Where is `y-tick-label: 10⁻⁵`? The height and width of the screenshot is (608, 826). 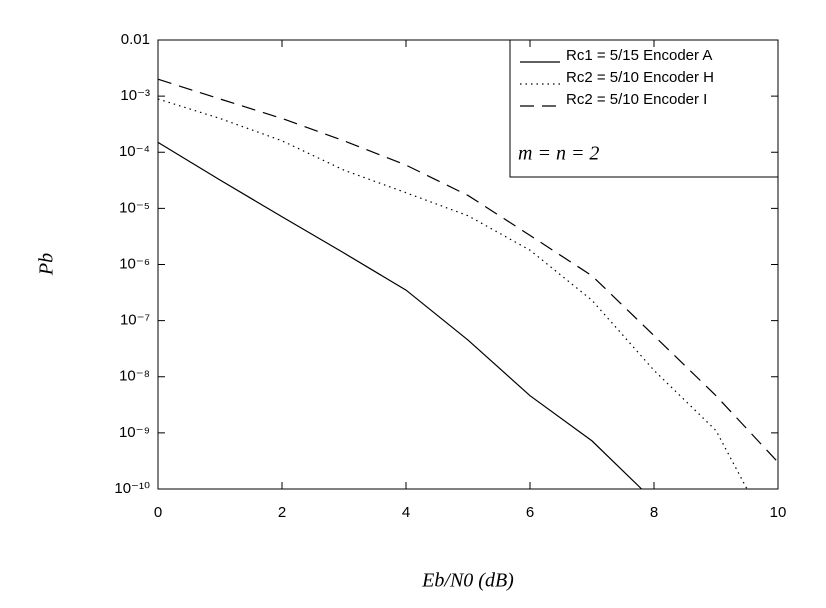
y-tick-label: 10⁻⁵ is located at coordinates (134, 207).